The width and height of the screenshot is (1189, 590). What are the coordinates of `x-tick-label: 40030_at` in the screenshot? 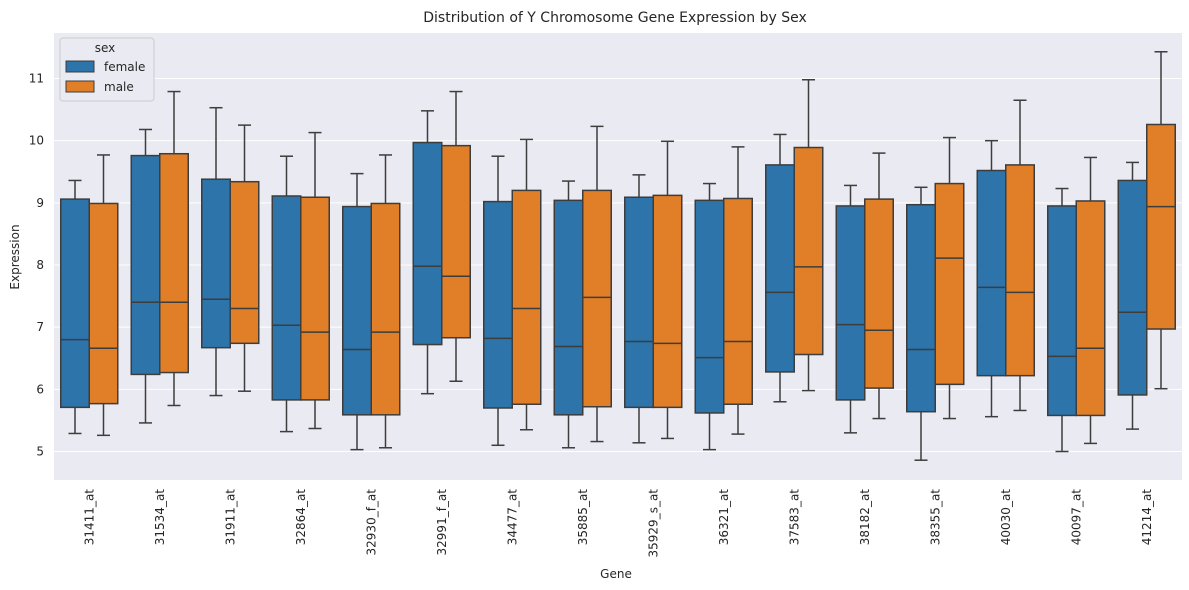 It's located at (1006, 517).